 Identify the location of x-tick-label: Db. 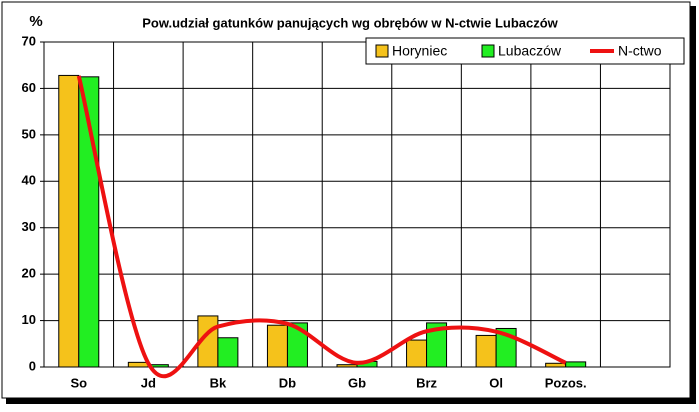
(287, 382).